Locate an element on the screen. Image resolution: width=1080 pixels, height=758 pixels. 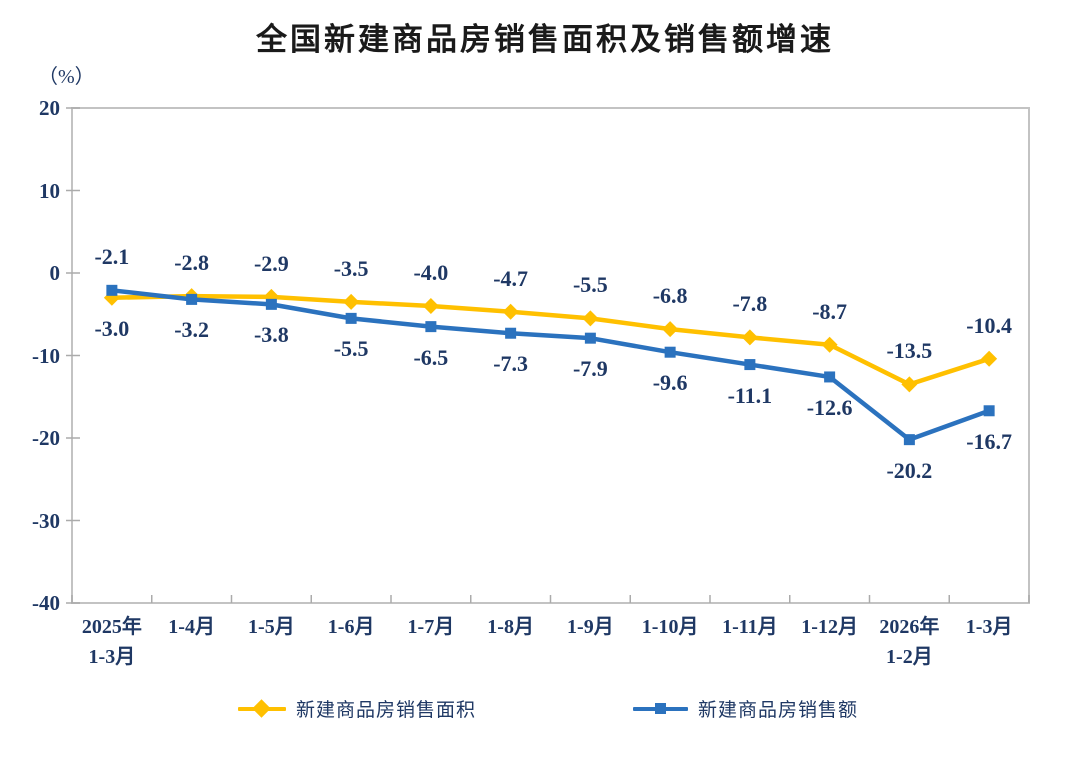
legend-line-yellow is located at coordinates (262, 708).